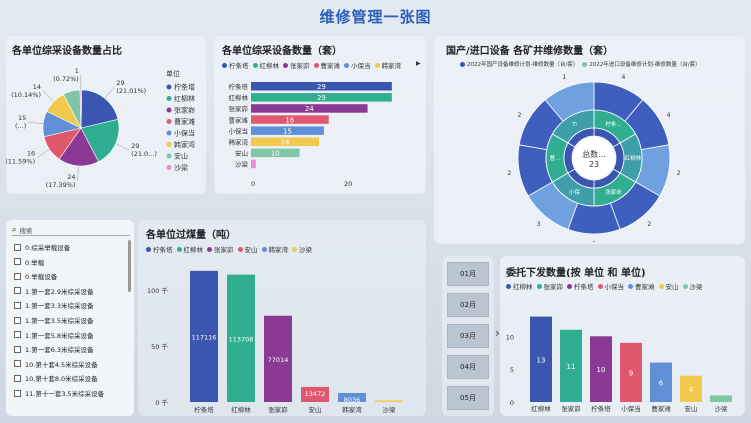 This screenshot has width=751, height=423. Describe the element at coordinates (181, 167) in the screenshot. I see `pie-legend-item-7: 沙梁` at that location.